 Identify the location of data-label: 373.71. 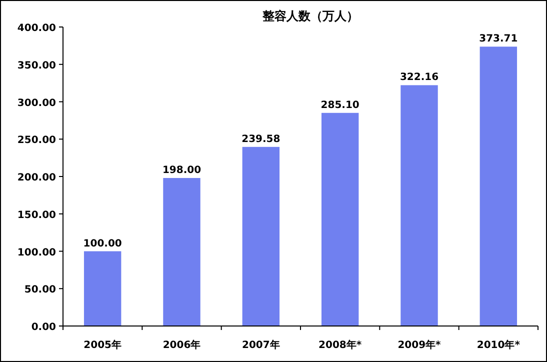
(498, 39).